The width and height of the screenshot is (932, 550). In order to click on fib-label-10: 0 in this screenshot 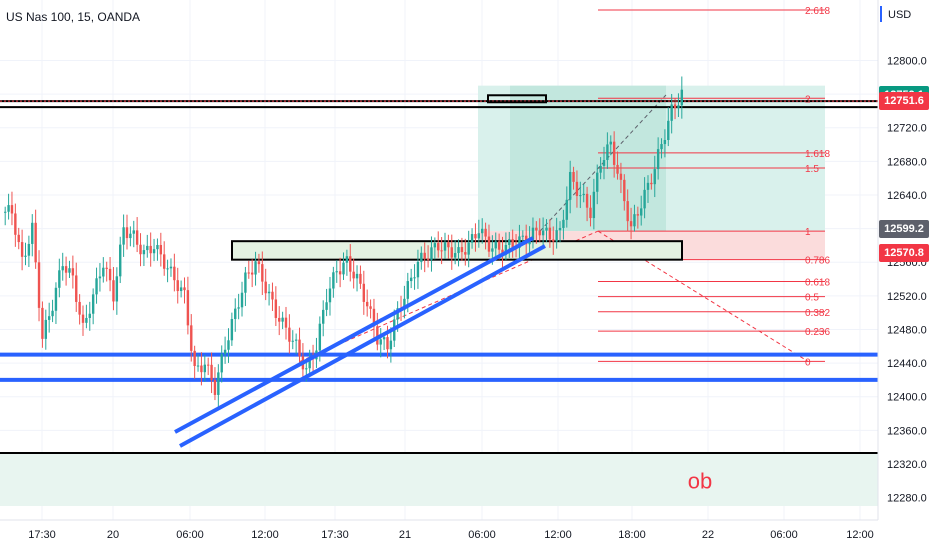, I will do `click(808, 362)`.